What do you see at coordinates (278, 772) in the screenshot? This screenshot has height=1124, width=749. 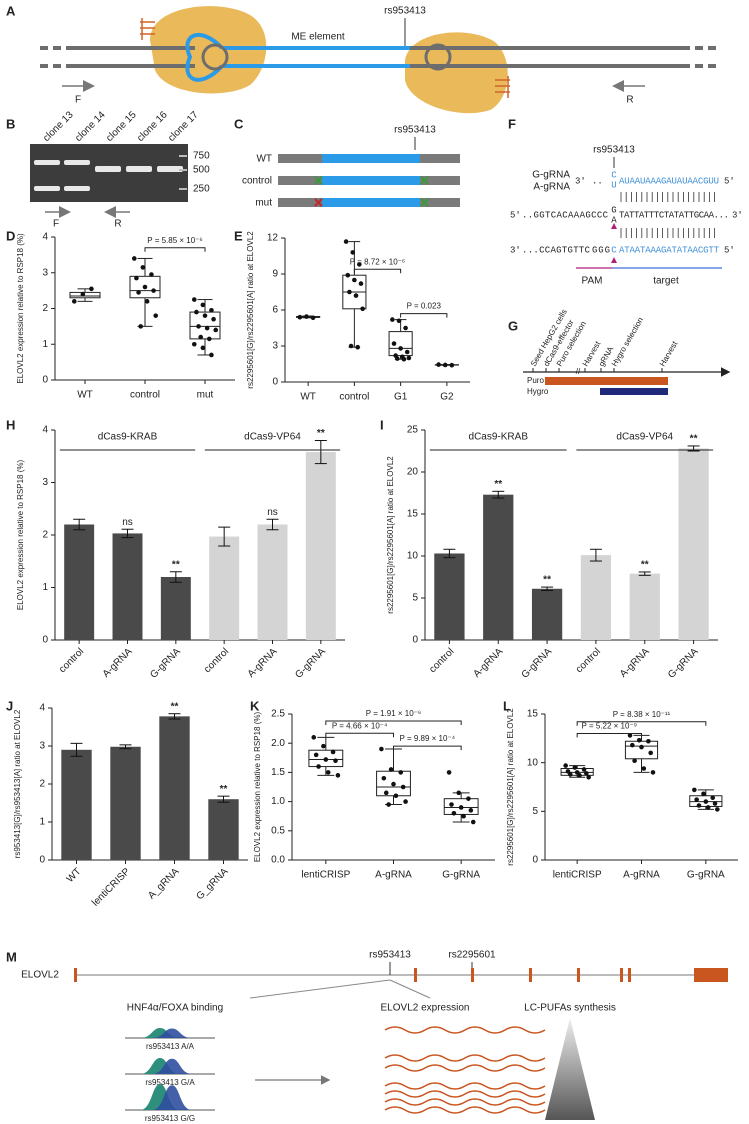 I see `y-tick-label: 1.5` at bounding box center [278, 772].